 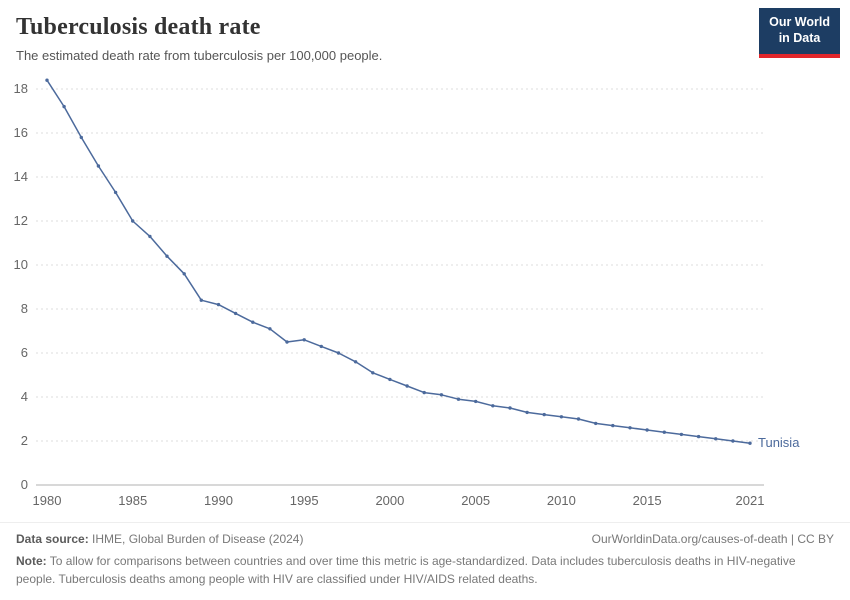 What do you see at coordinates (799, 38) in the screenshot?
I see `owid-logo-line2: in Data` at bounding box center [799, 38].